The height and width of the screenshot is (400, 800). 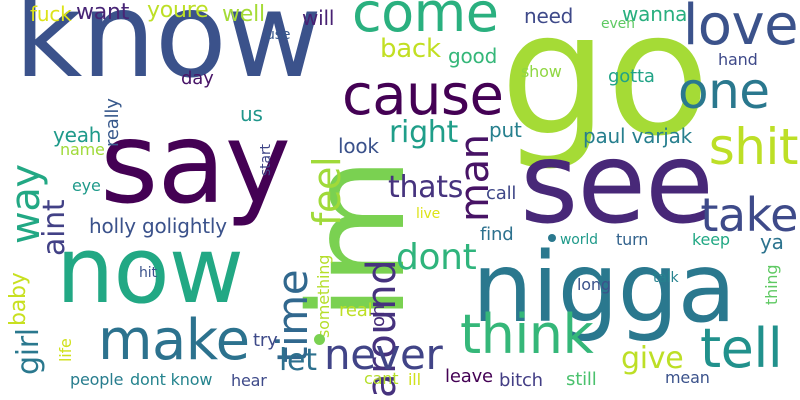 I want to click on word-hand: hand, so click(x=738, y=59).